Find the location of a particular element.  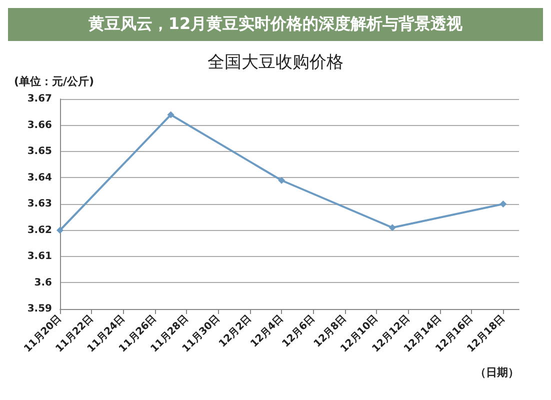

y-axis-title: (单位：元/公斤) is located at coordinates (54, 81).